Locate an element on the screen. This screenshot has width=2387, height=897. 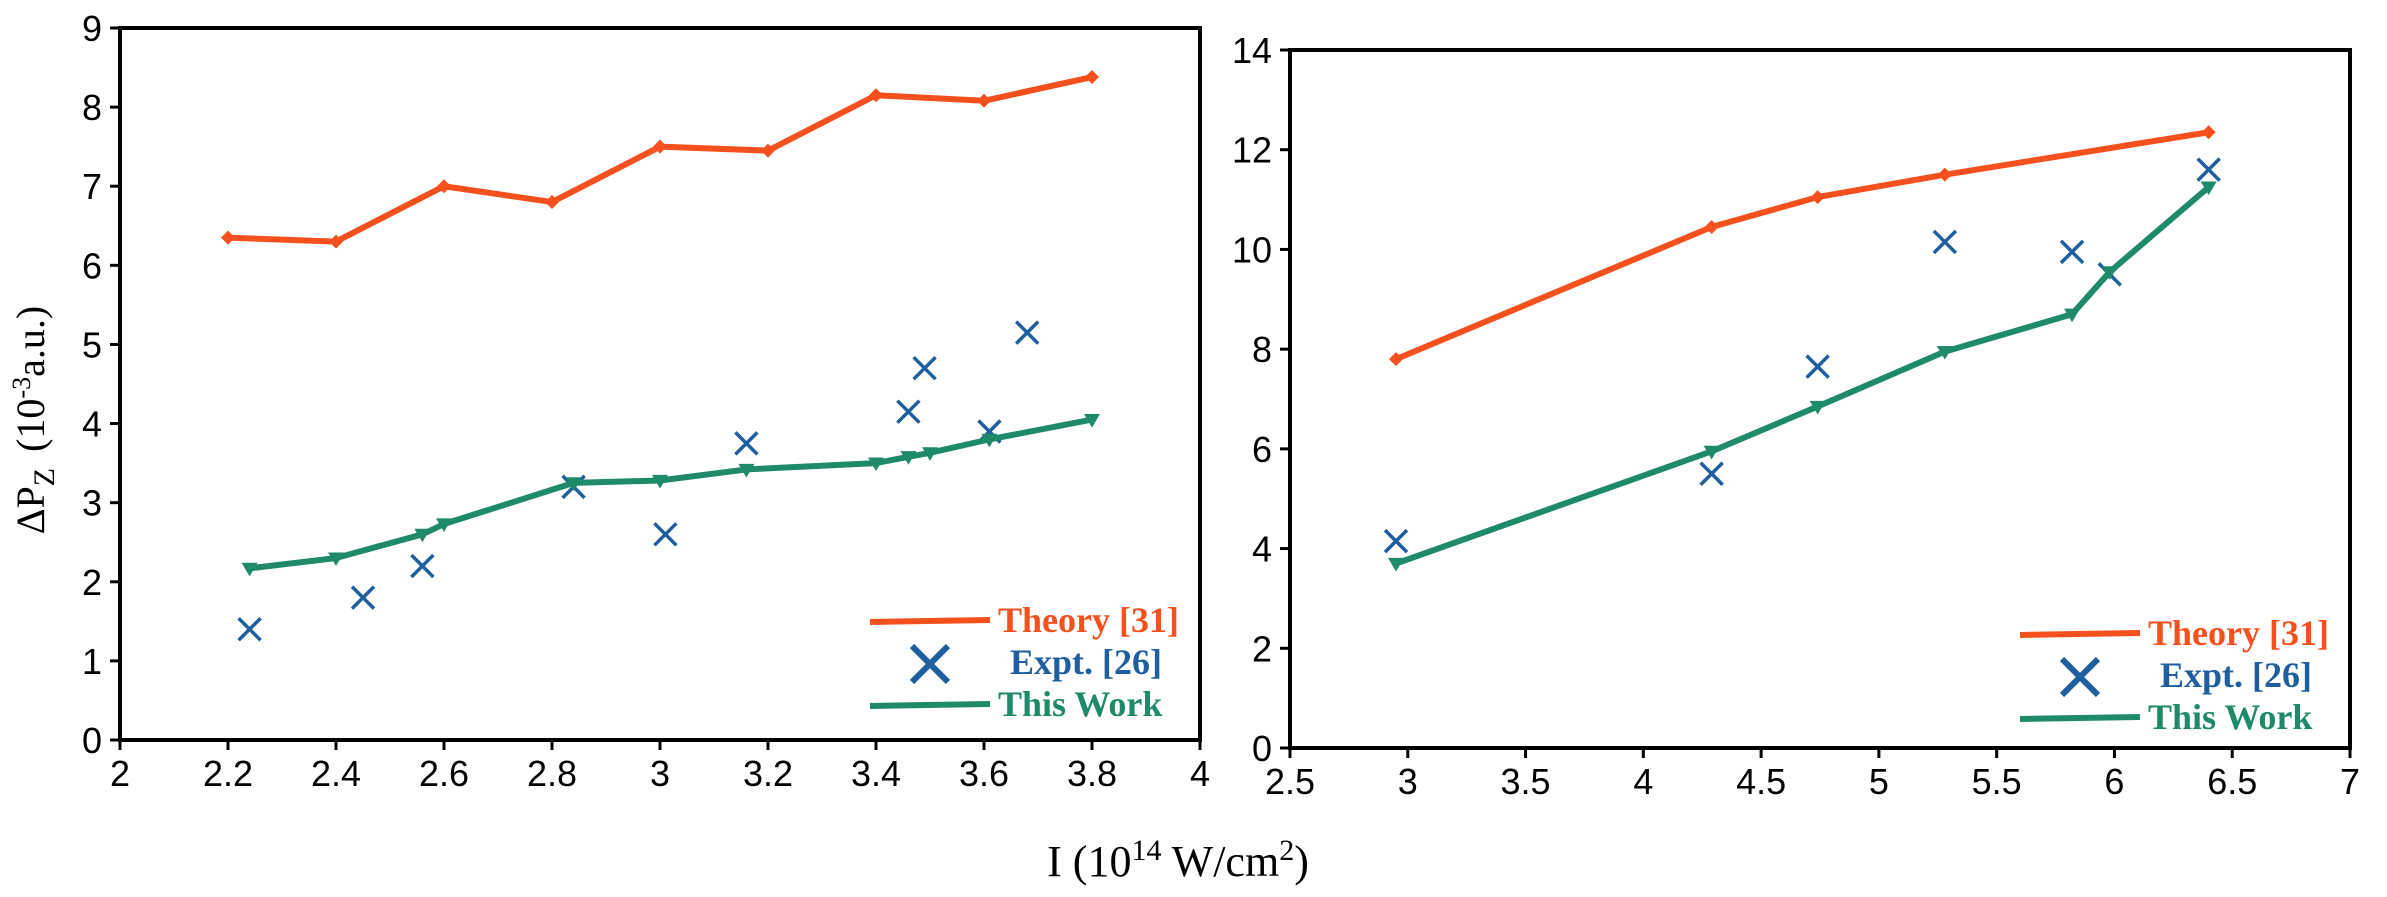
legend-entry: Expt. [26] is located at coordinates (2185, 676).